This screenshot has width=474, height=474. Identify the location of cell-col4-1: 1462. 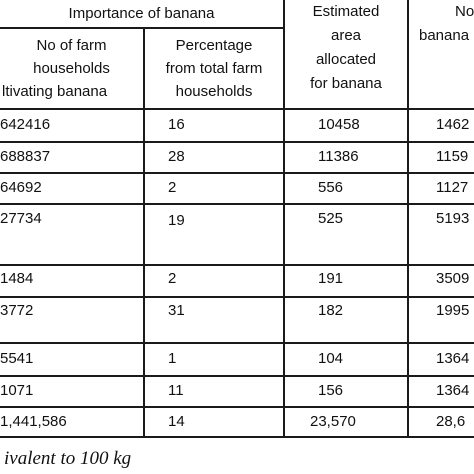
(453, 124).